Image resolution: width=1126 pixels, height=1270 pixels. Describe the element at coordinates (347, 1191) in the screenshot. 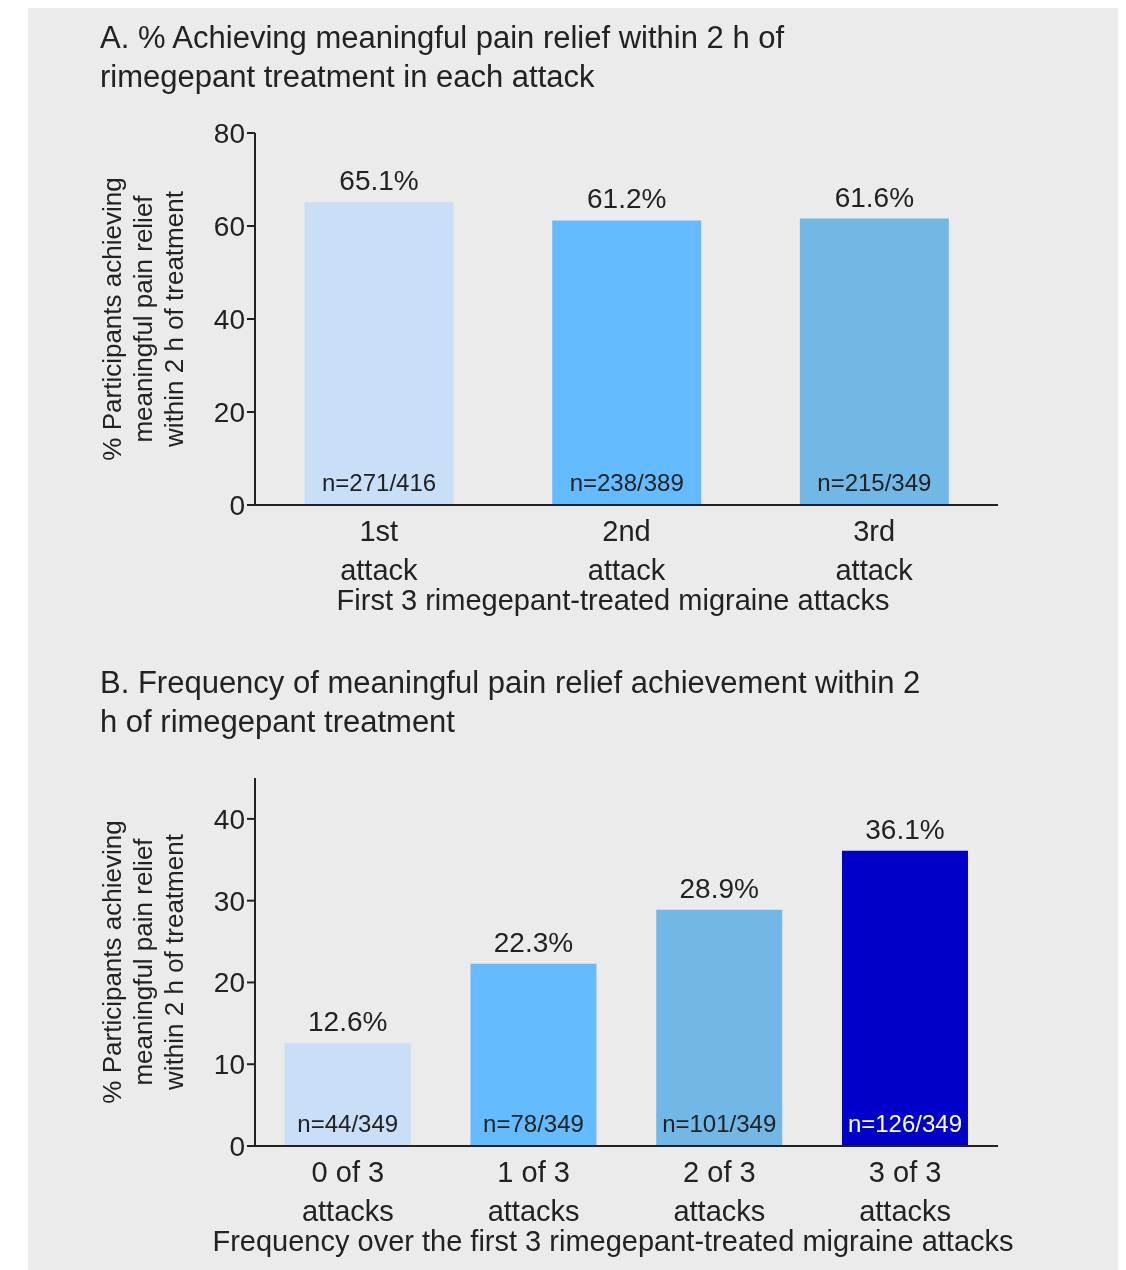

I see `x-tick-label: 0 of 3 attacks` at that location.